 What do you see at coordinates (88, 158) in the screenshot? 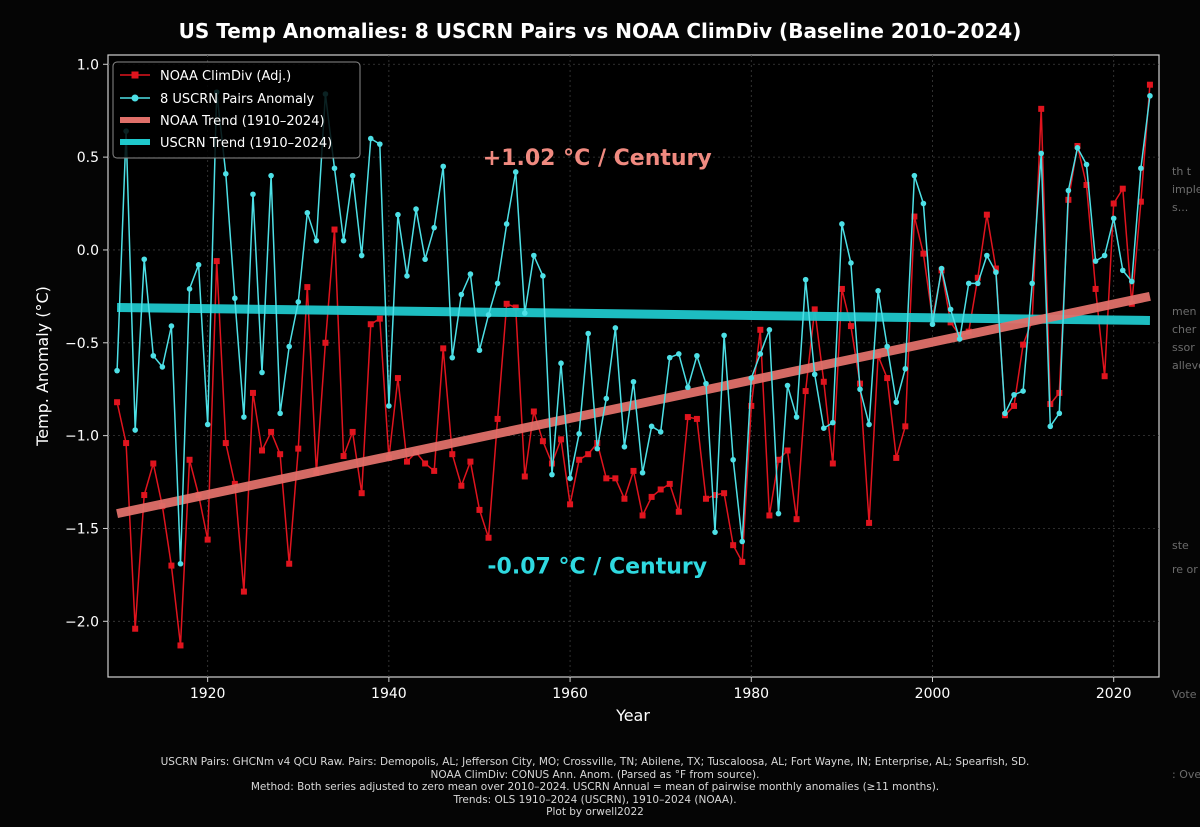
I see `y-tick-label: 0.5` at bounding box center [88, 158].